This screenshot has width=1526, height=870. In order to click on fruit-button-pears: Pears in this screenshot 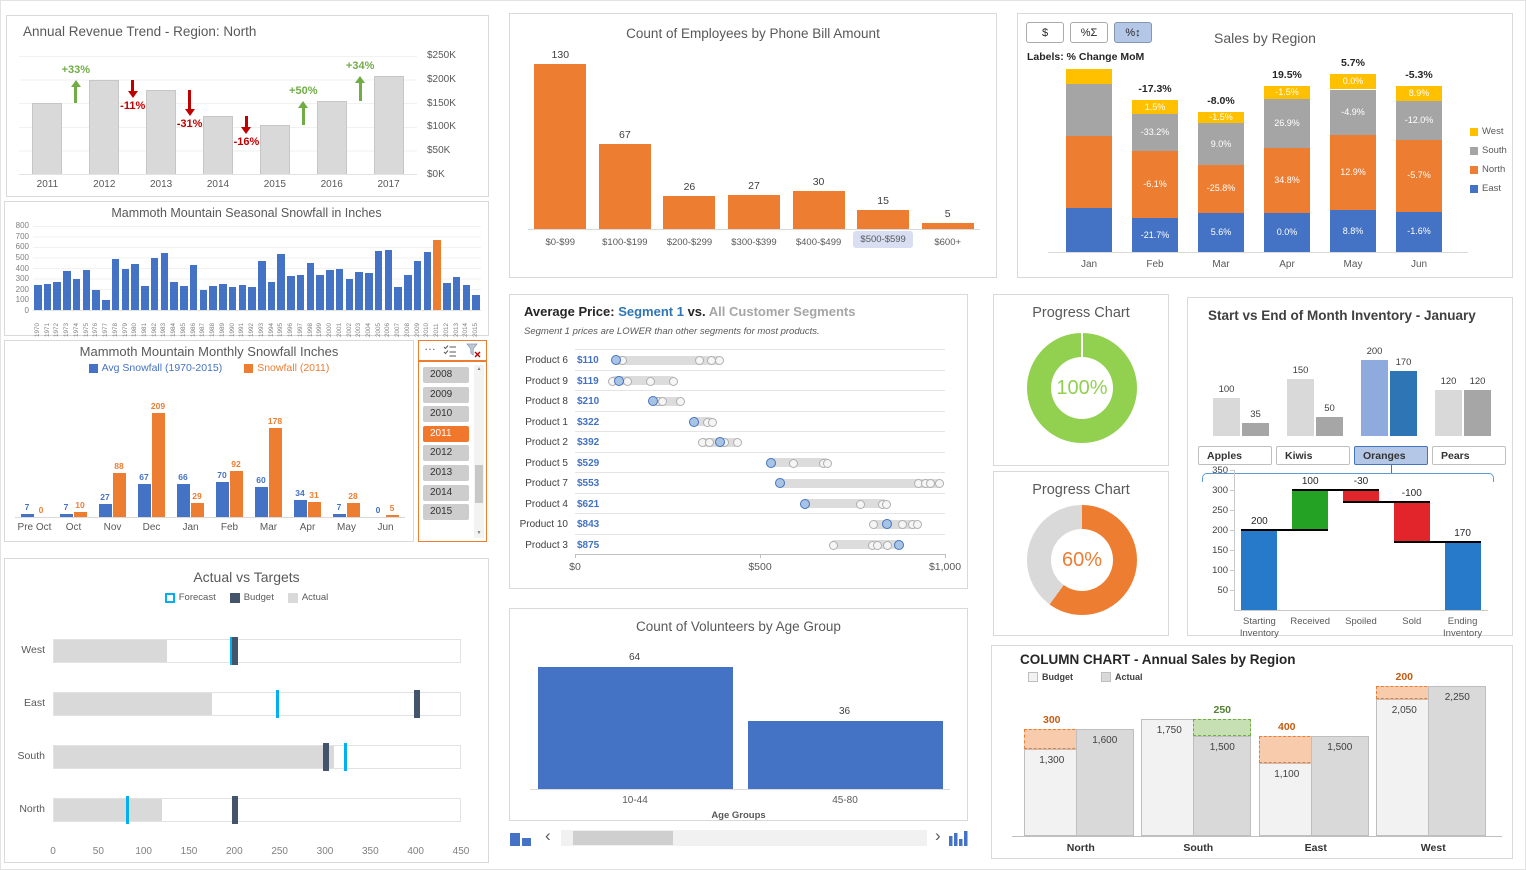, I will do `click(1469, 455)`.